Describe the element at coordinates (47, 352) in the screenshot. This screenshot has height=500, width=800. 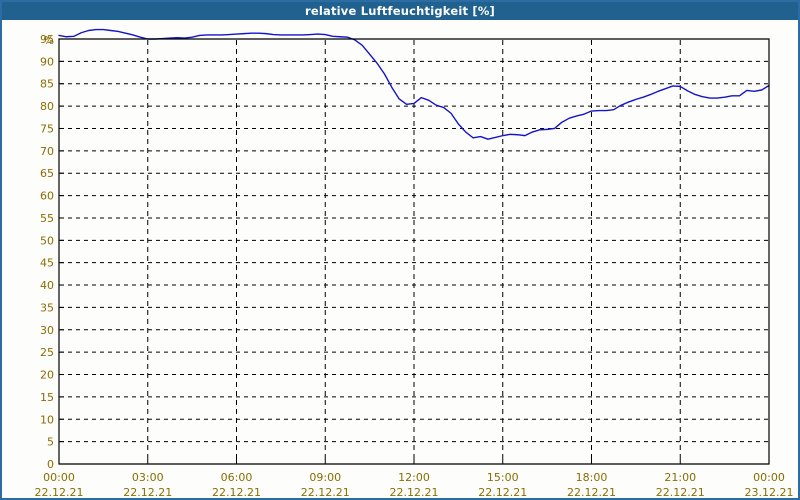
I see `y-tick-label: 25` at that location.